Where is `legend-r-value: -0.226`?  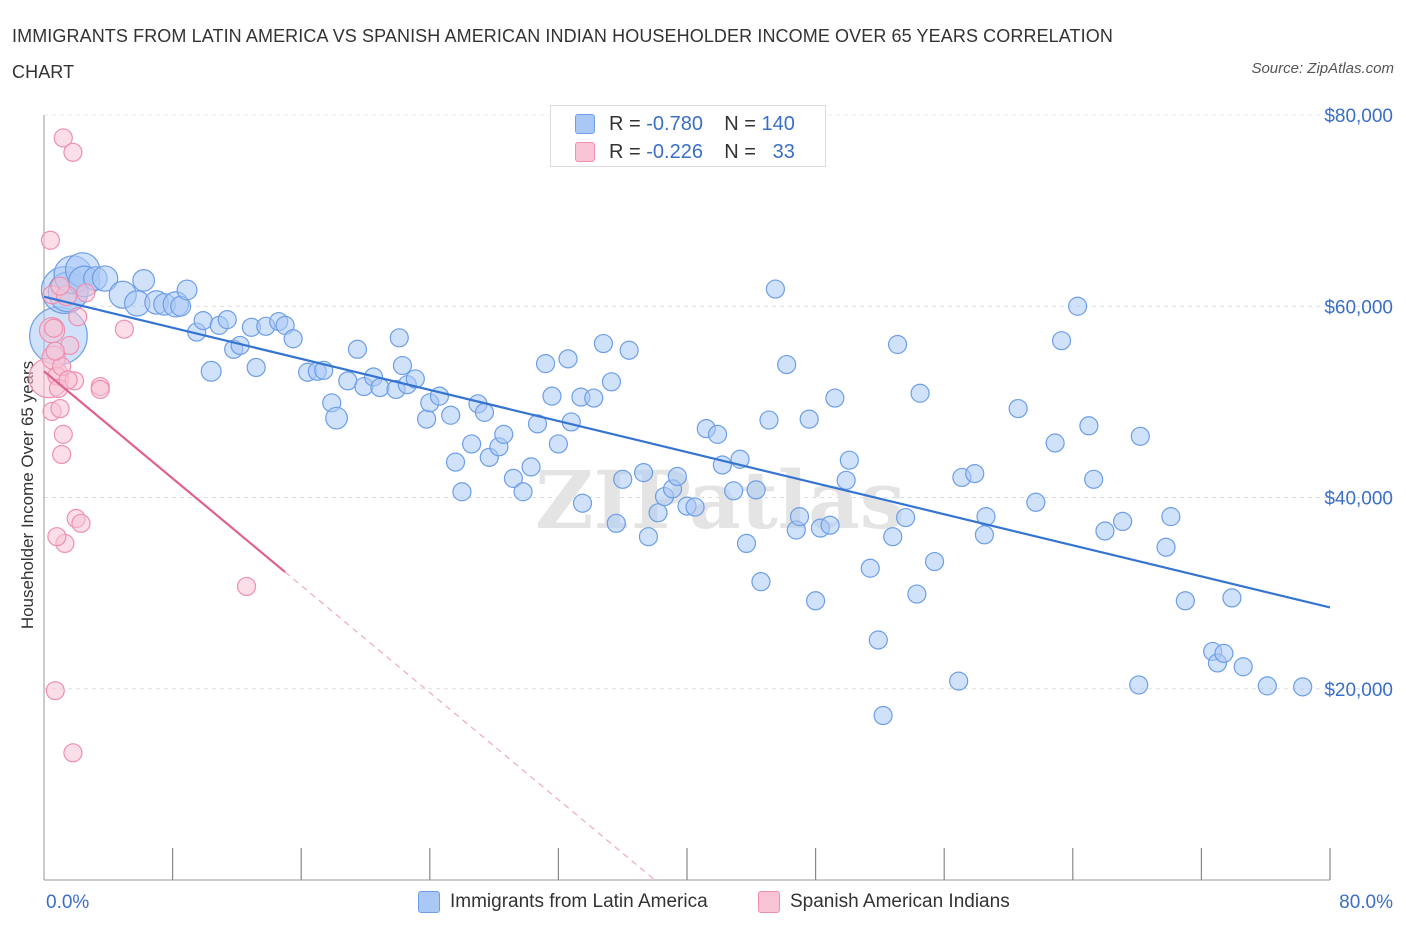 legend-r-value: -0.226 is located at coordinates (674, 151).